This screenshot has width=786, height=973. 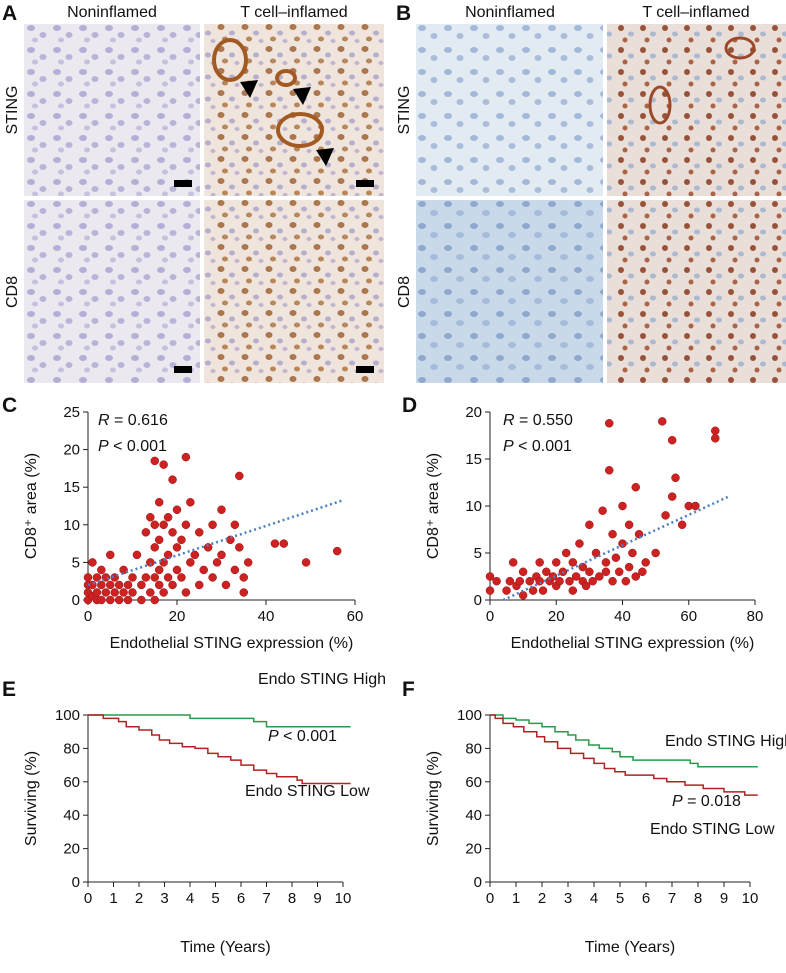 I want to click on micrograph, so click(x=509, y=291).